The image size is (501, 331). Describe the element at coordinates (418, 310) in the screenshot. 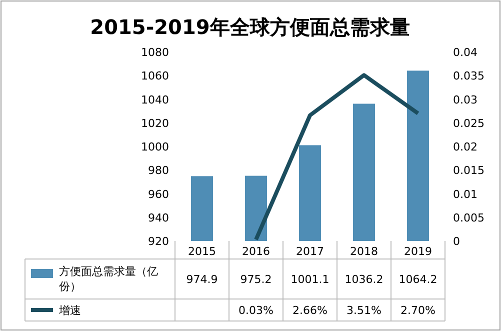

I see `data-label: 2.70%` at that location.